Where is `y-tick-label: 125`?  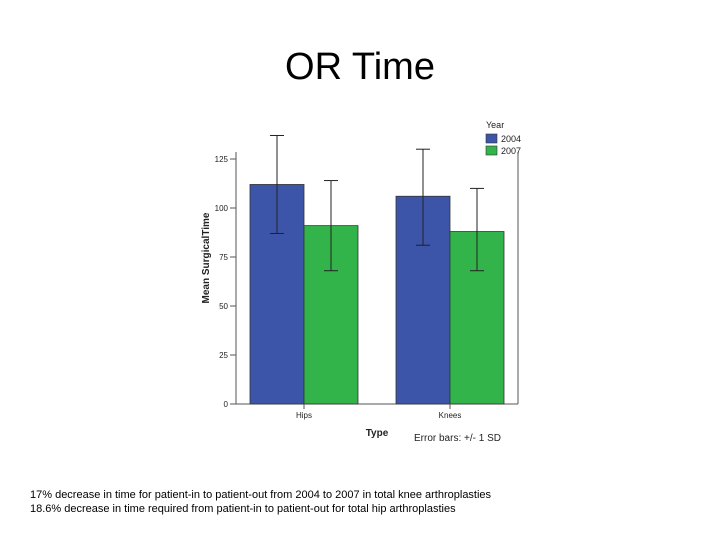
y-tick-label: 125 is located at coordinates (222, 159).